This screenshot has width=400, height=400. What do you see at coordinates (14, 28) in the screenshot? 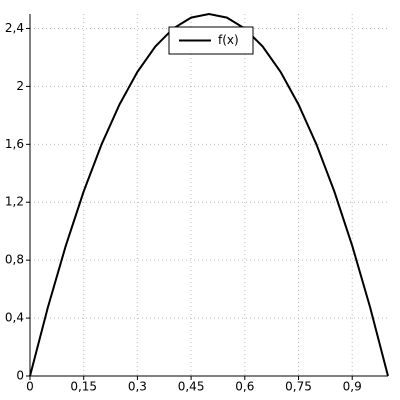
I see `y-tick-label: 2,4` at bounding box center [14, 28].